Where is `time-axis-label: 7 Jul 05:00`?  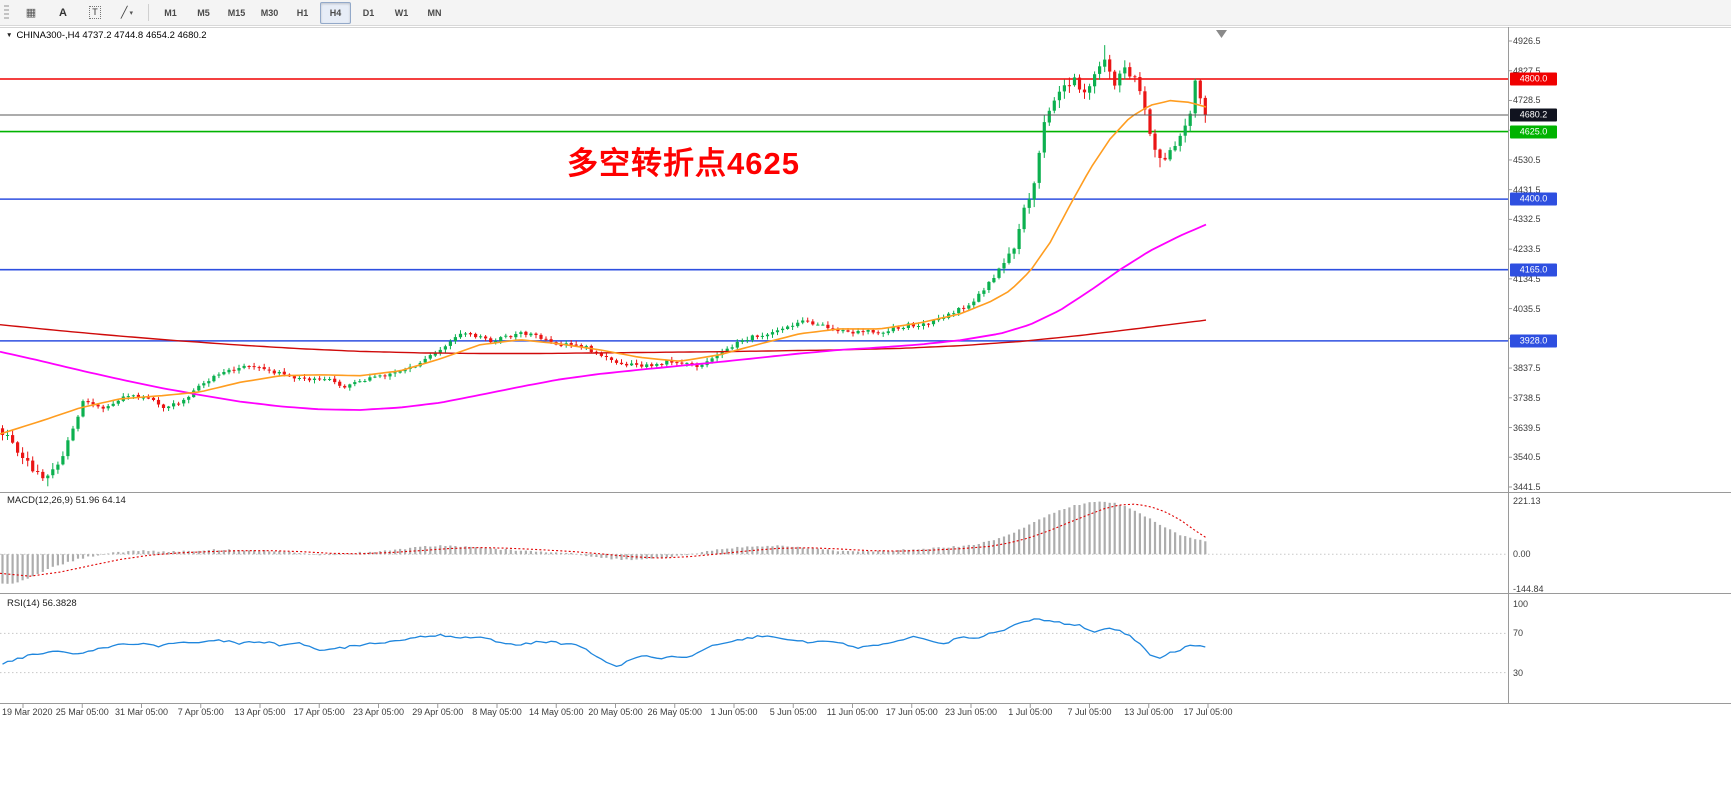 time-axis-label: 7 Jul 05:00 is located at coordinates (1089, 712).